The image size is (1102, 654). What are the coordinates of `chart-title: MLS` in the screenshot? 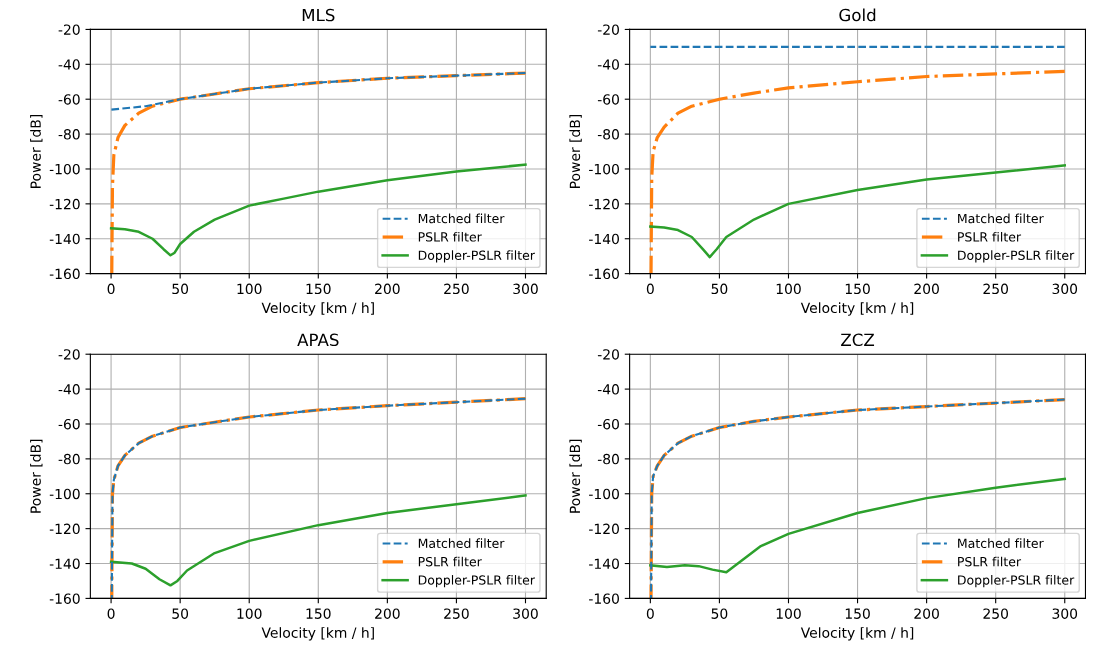 It's located at (318, 15).